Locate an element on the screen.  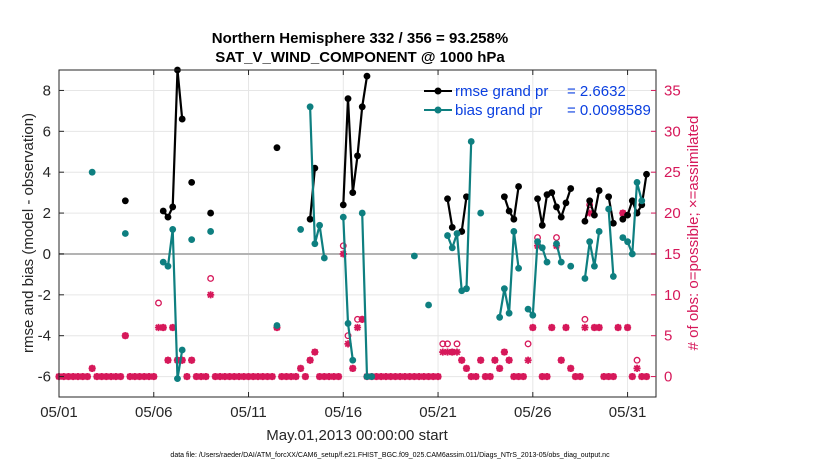
y-tick-label-6: 6 is located at coordinates (47, 131).